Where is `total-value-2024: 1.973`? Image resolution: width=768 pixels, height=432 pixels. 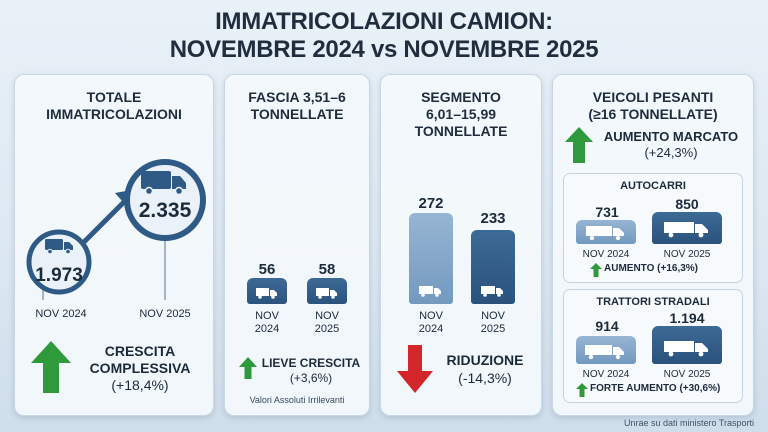
total-value-2024: 1.973 is located at coordinates (59, 275).